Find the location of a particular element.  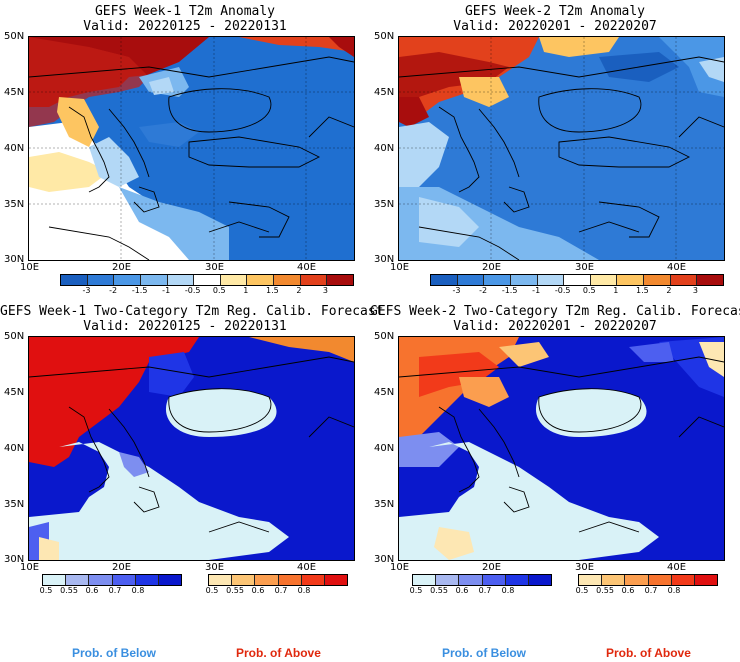

below-colorbar is located at coordinates (112, 580).